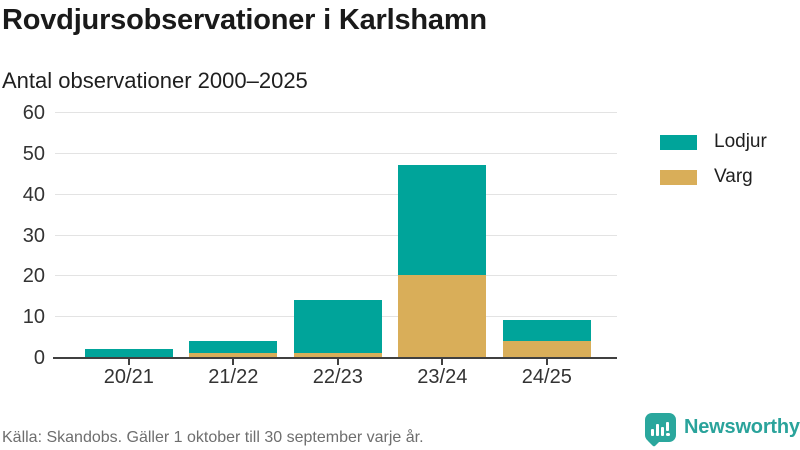  Describe the element at coordinates (39, 358) in the screenshot. I see `y-tick-label: 0` at that location.